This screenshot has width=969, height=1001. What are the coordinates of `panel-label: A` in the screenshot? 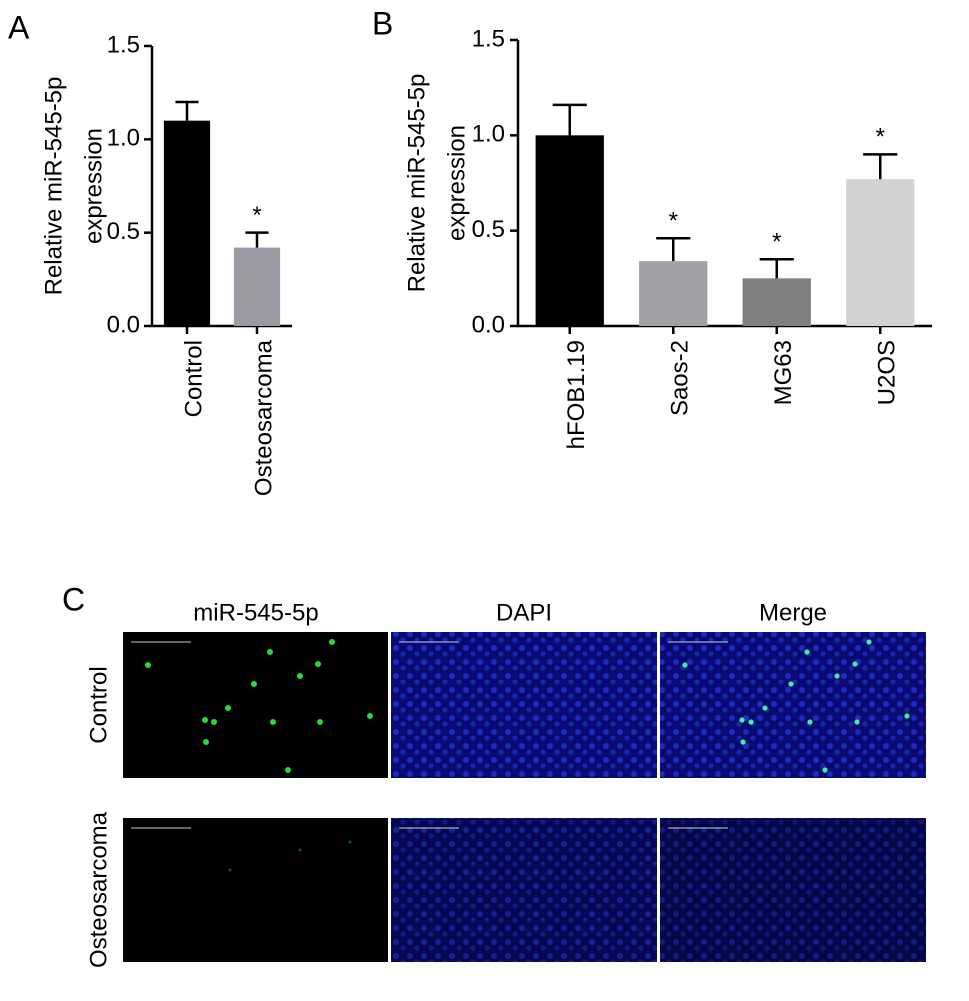 It's located at (19, 27).